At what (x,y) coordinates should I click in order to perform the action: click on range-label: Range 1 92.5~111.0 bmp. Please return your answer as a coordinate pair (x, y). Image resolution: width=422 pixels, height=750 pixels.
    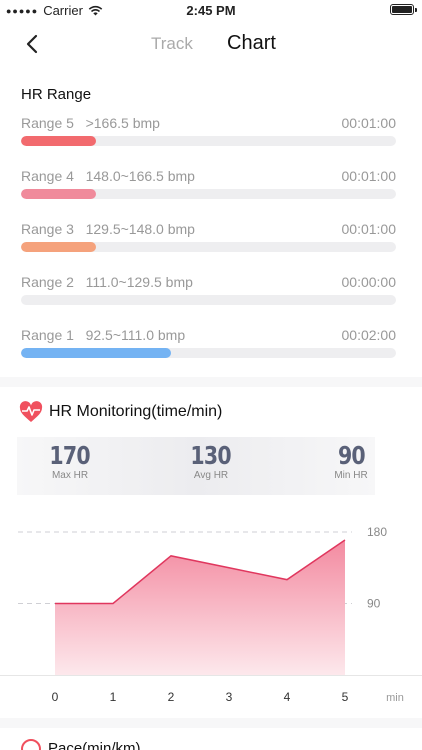
    Looking at the image, I should click on (103, 335).